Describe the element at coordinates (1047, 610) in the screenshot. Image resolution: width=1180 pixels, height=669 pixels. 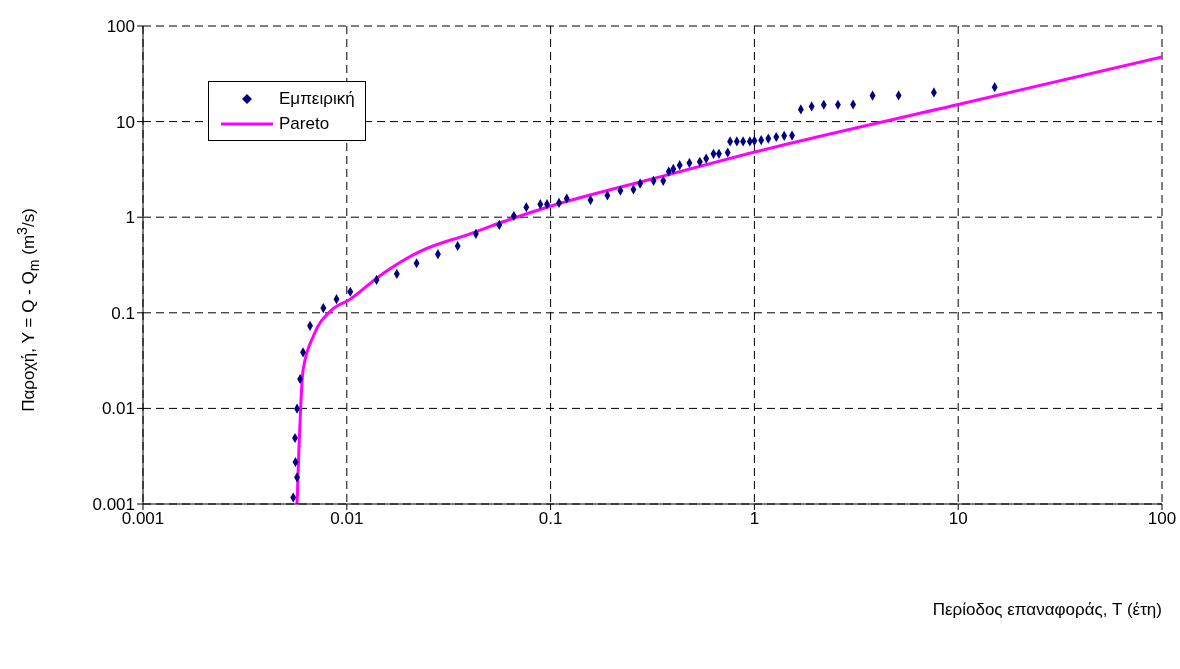
I see `x-axis-title: Περίοδος επαναφοράς, T (έτη)` at that location.